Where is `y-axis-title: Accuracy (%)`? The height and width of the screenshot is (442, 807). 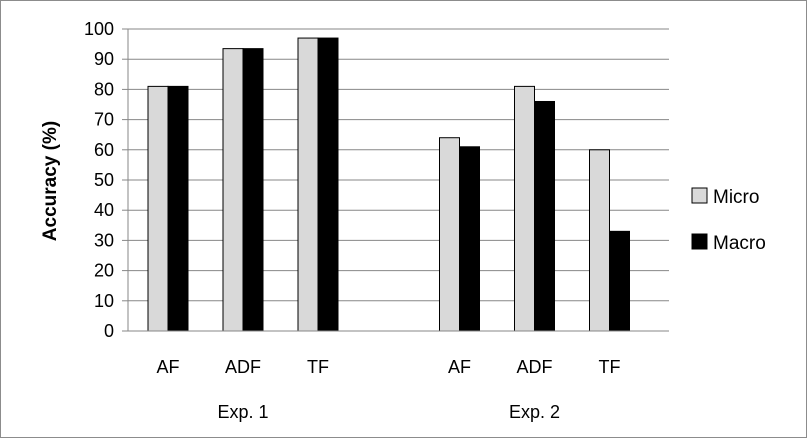 y-axis-title: Accuracy (%) is located at coordinates (50, 181).